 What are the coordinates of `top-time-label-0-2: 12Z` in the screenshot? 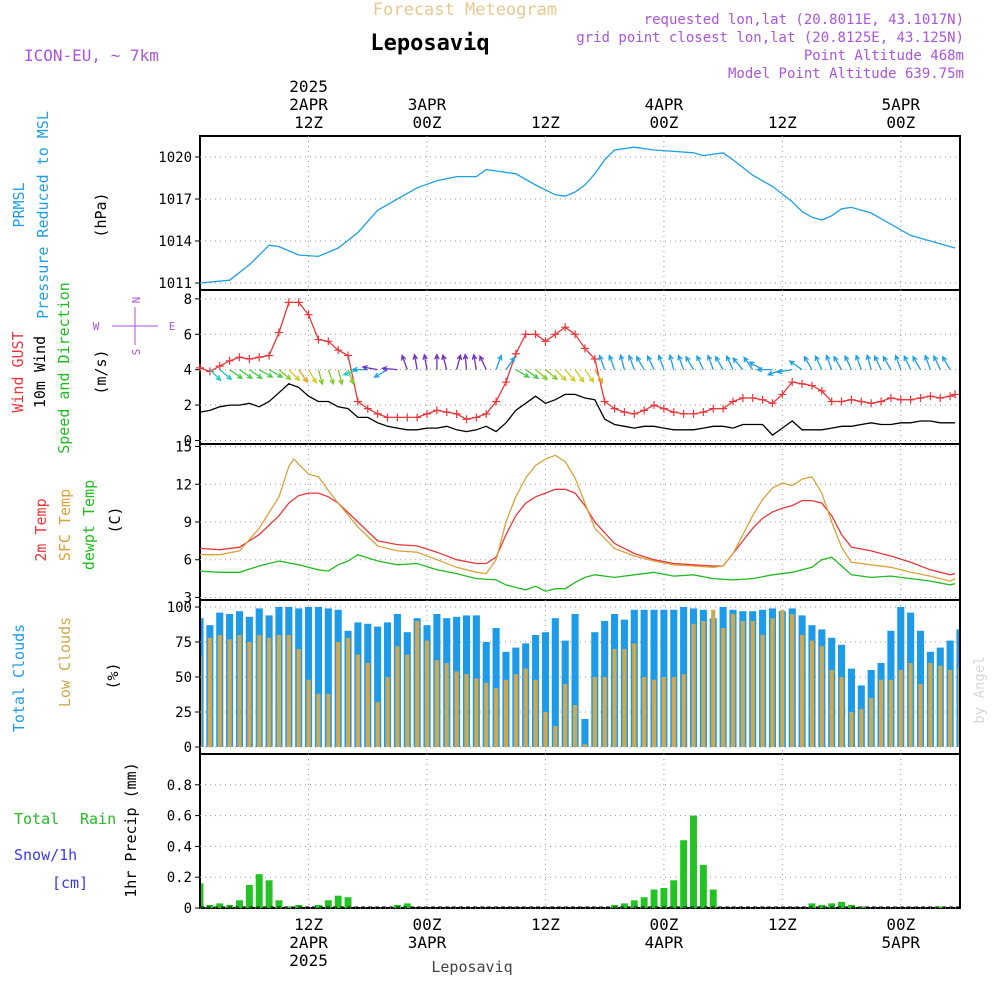 It's located at (308, 122).